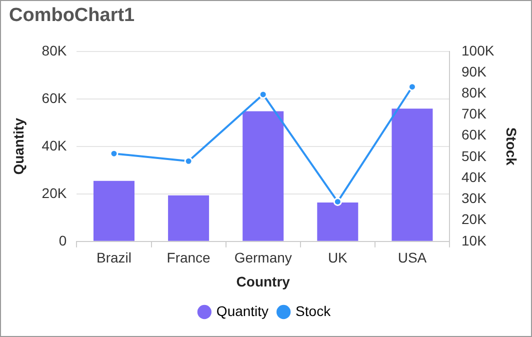 The height and width of the screenshot is (337, 532). Describe the element at coordinates (55, 145) in the screenshot. I see `y-tick-label: 40K` at that location.